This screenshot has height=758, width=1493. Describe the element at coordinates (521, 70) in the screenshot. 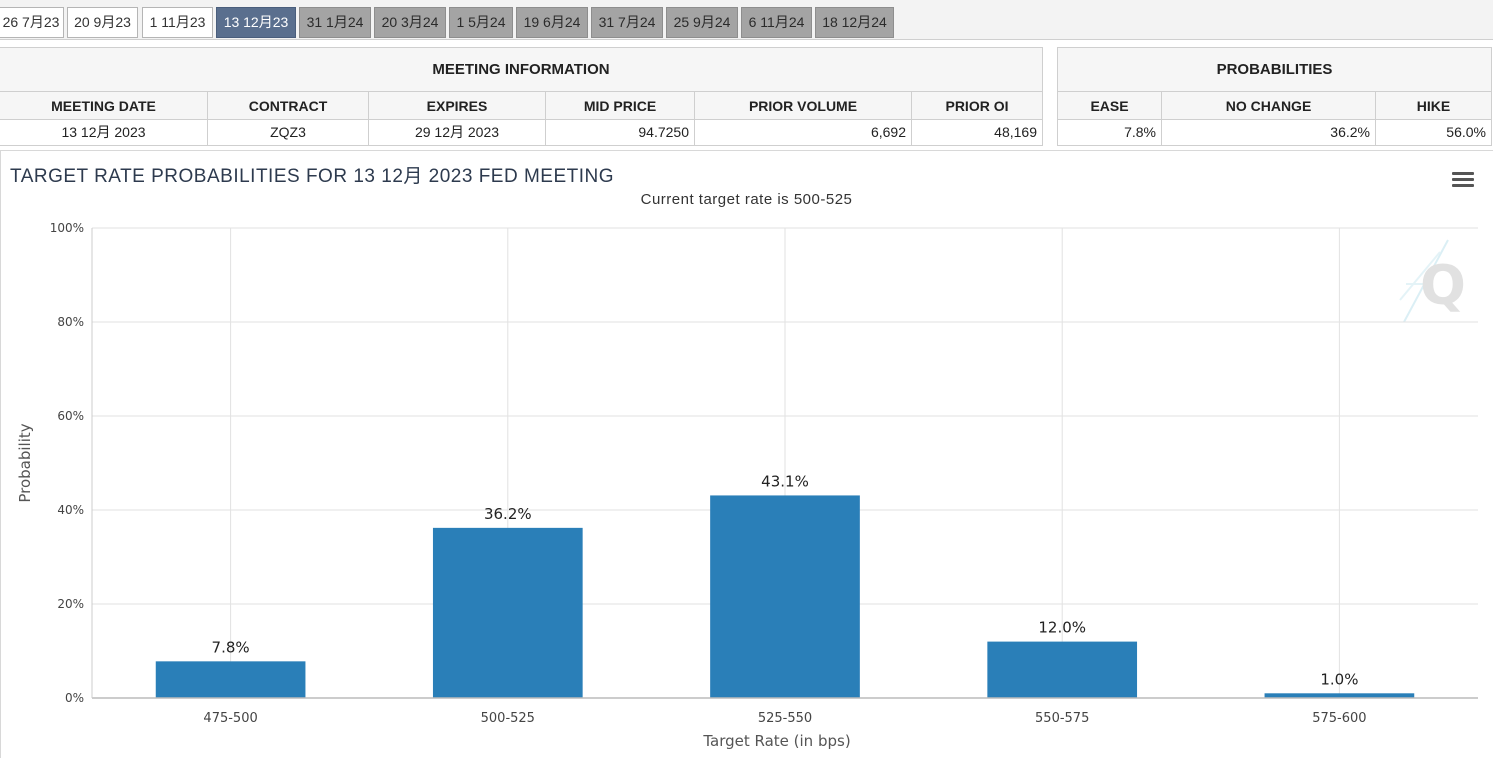

I see `meeting-information-heading: MEETING INFORMATION` at that location.